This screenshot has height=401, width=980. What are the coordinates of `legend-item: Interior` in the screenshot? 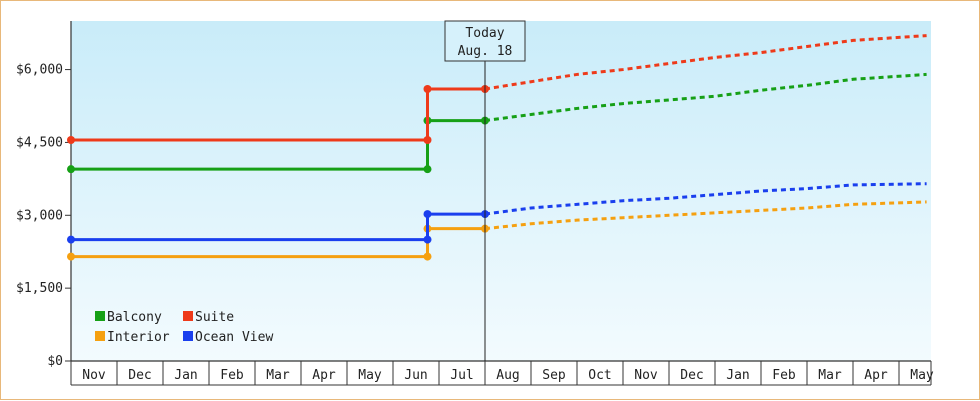 It's located at (132, 337).